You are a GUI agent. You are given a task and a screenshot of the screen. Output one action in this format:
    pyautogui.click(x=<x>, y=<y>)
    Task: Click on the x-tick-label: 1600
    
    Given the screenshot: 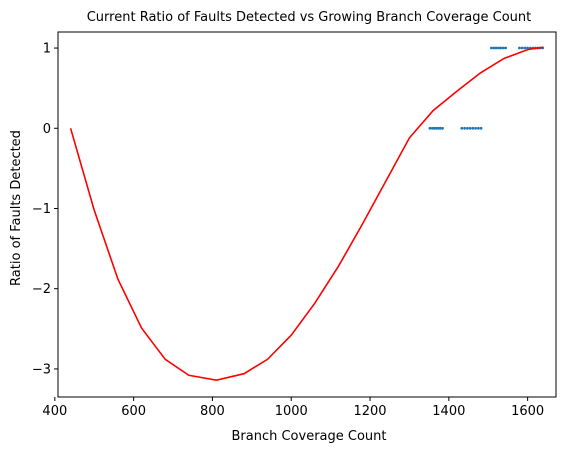 What is the action you would take?
    pyautogui.click(x=527, y=411)
    